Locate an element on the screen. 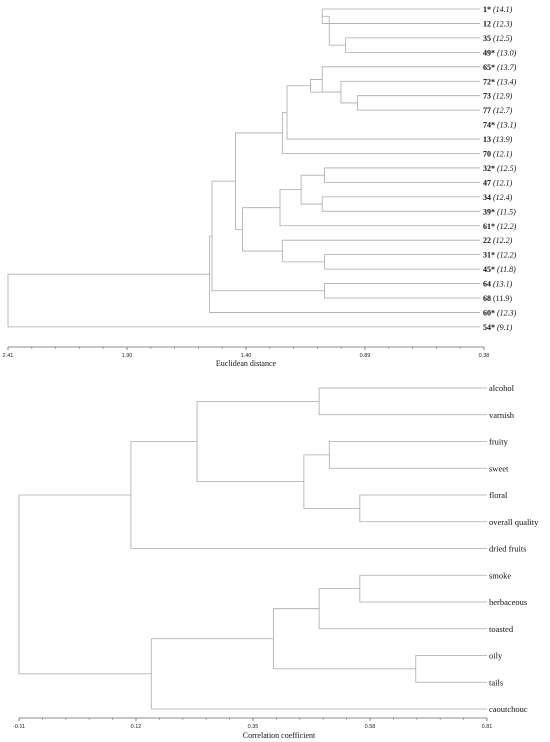  sample-score: (11.5) is located at coordinates (506, 211).